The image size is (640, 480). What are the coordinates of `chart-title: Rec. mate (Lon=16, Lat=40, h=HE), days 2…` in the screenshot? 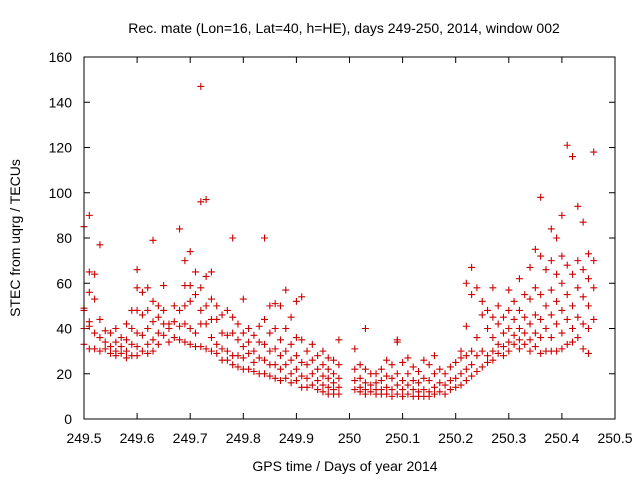 It's located at (344, 28).